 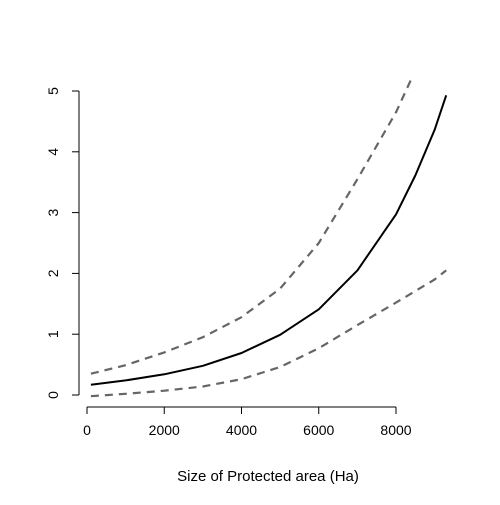 I want to click on x-tick-label: 4000, so click(x=241, y=430).